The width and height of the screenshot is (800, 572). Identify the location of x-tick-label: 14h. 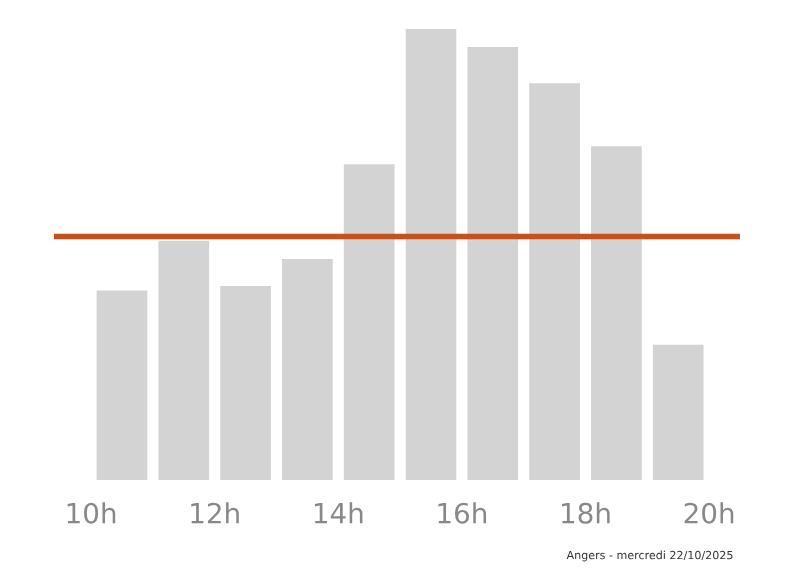
(338, 513).